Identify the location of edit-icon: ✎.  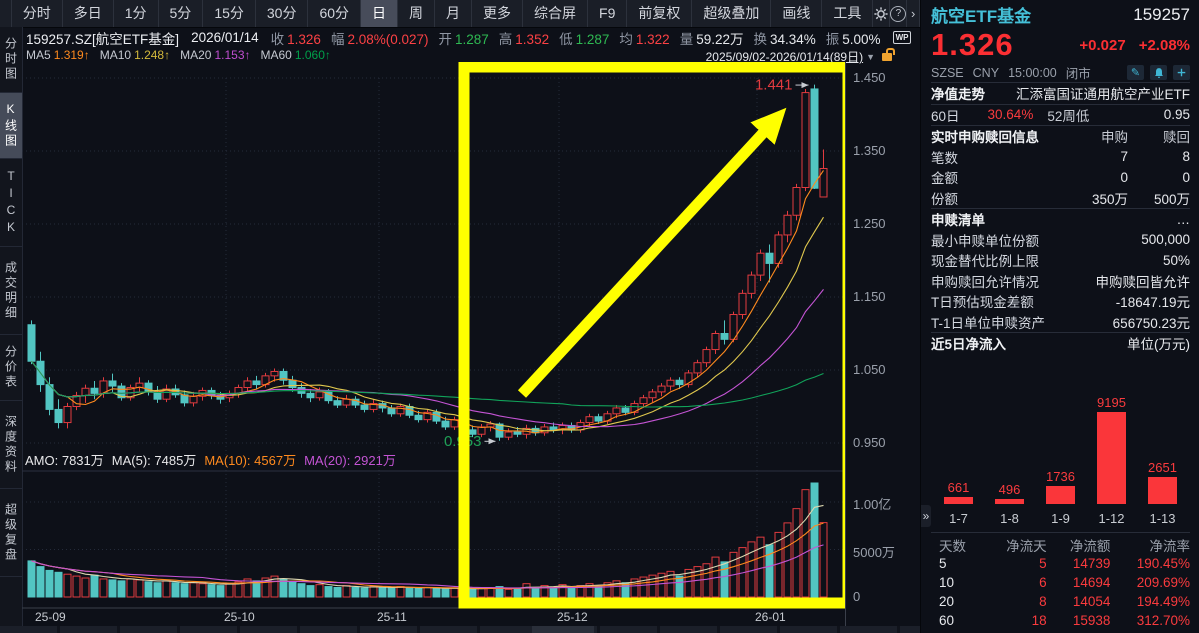
(1135, 72).